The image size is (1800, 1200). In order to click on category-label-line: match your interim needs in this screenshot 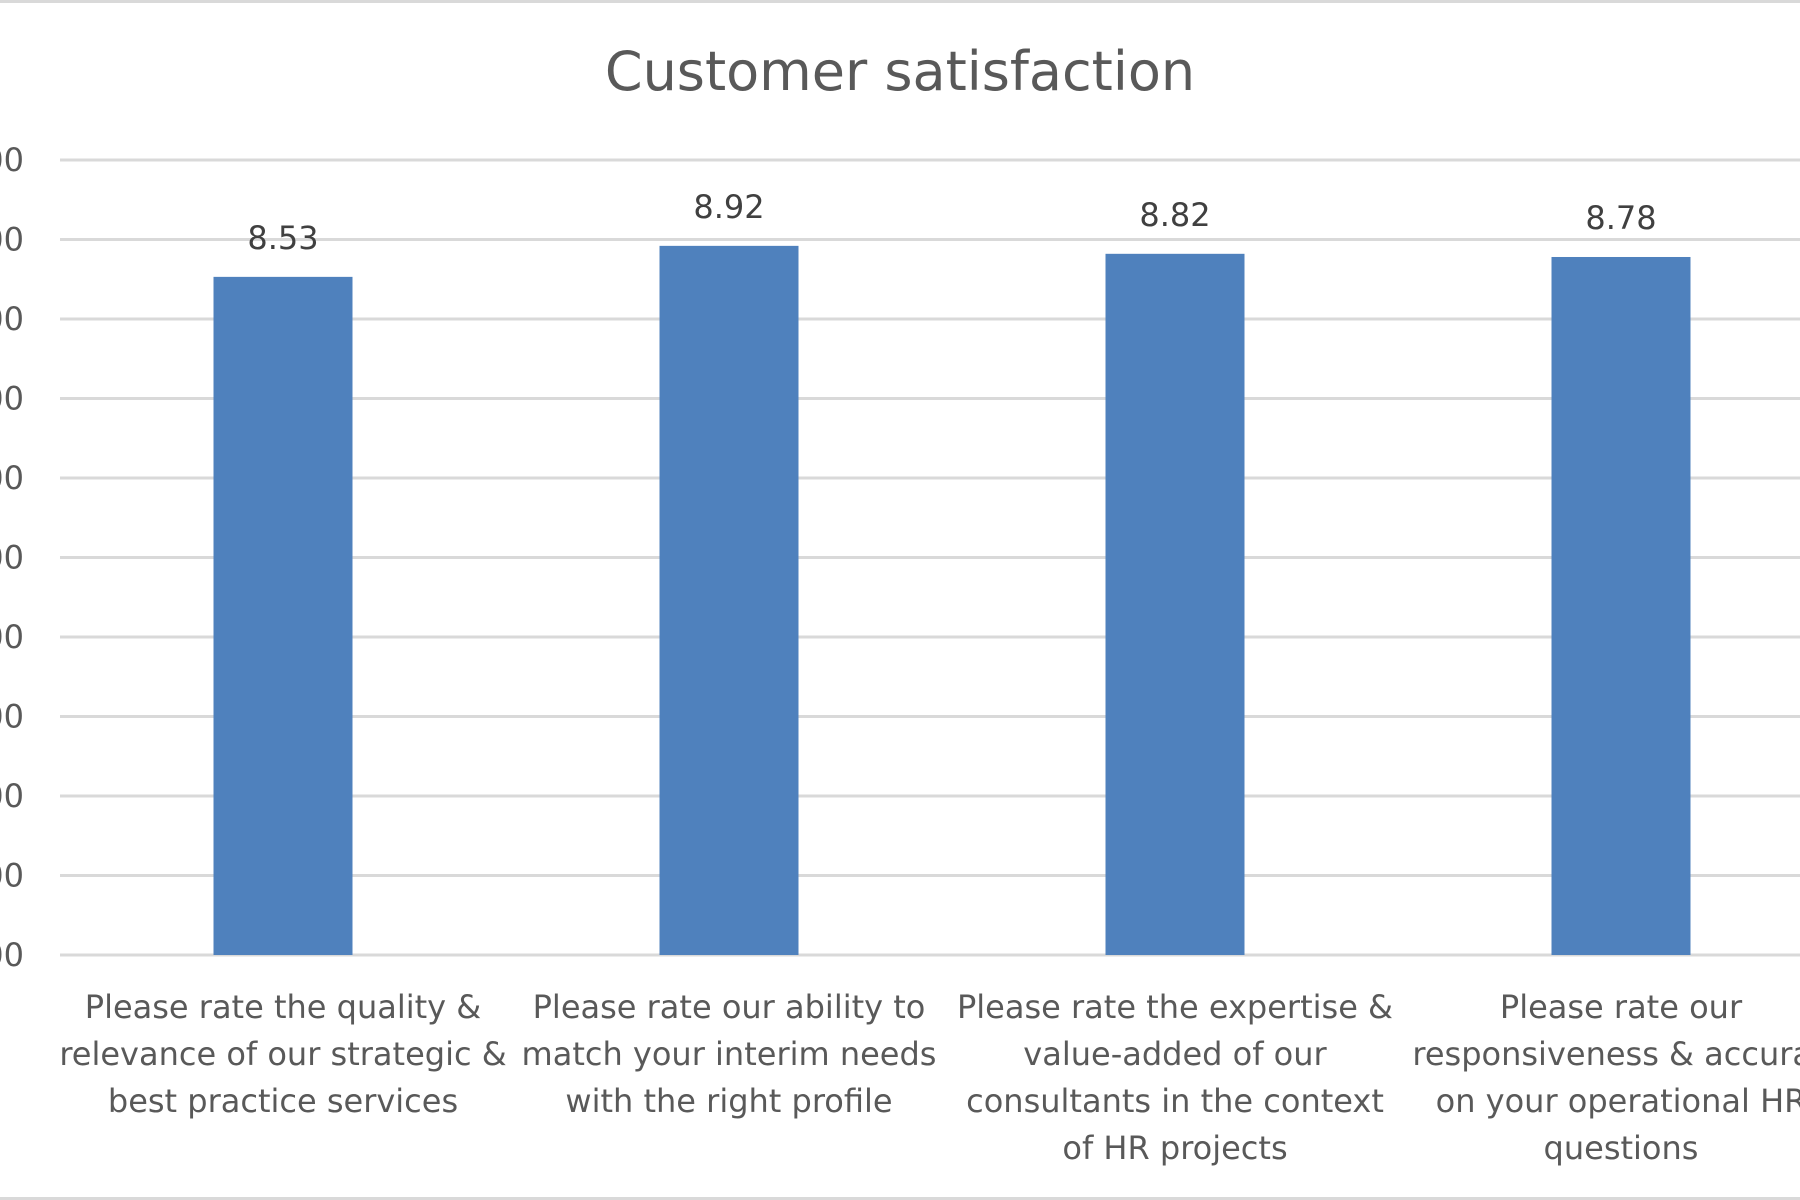, I will do `click(729, 1054)`.